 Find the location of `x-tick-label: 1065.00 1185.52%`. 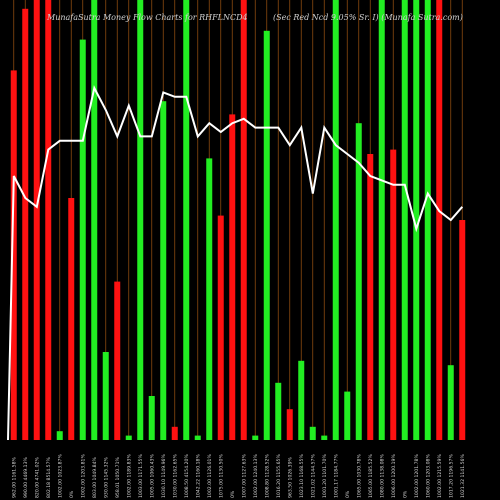

x-tick-label: 1065.00 1185.52% is located at coordinates (371, 476).